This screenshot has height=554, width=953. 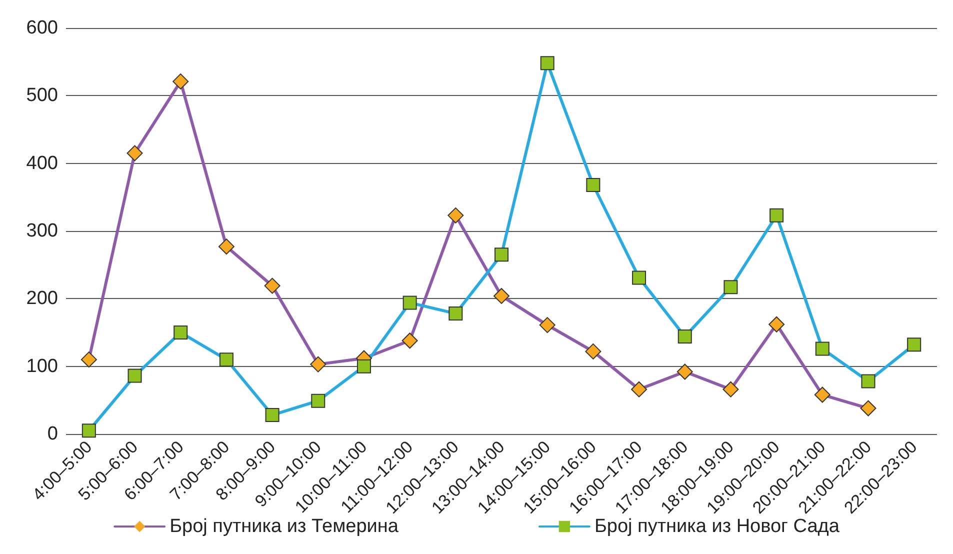 What do you see at coordinates (284, 526) in the screenshot?
I see `legend-label: Број путника из Темерина` at bounding box center [284, 526].